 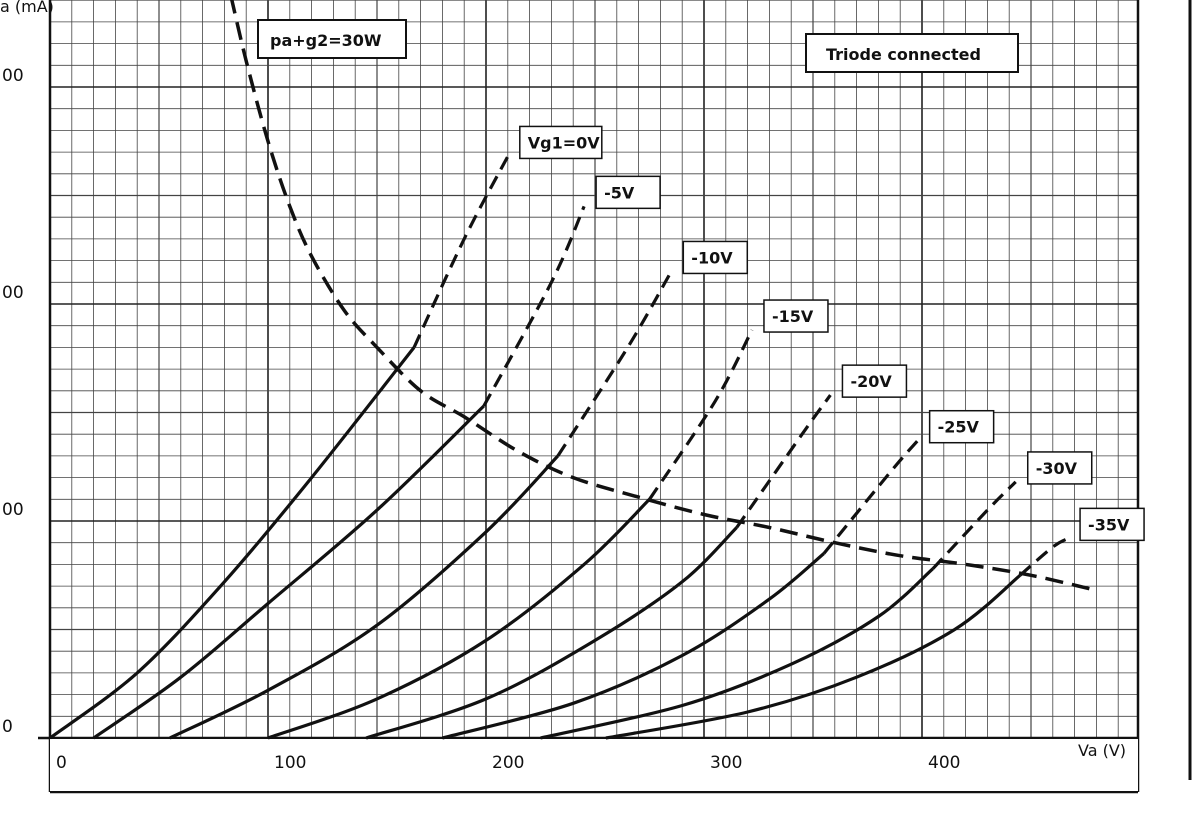 I want to click on x-tick-label: 0, so click(x=61, y=763).